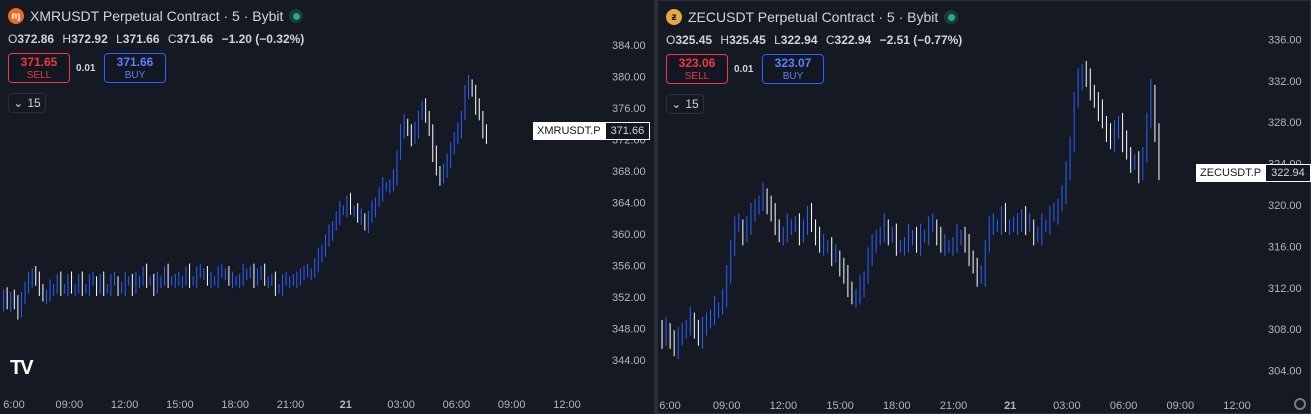 The height and width of the screenshot is (414, 1311). Describe the element at coordinates (629, 298) in the screenshot. I see `y-tick-label: 352.00` at that location.